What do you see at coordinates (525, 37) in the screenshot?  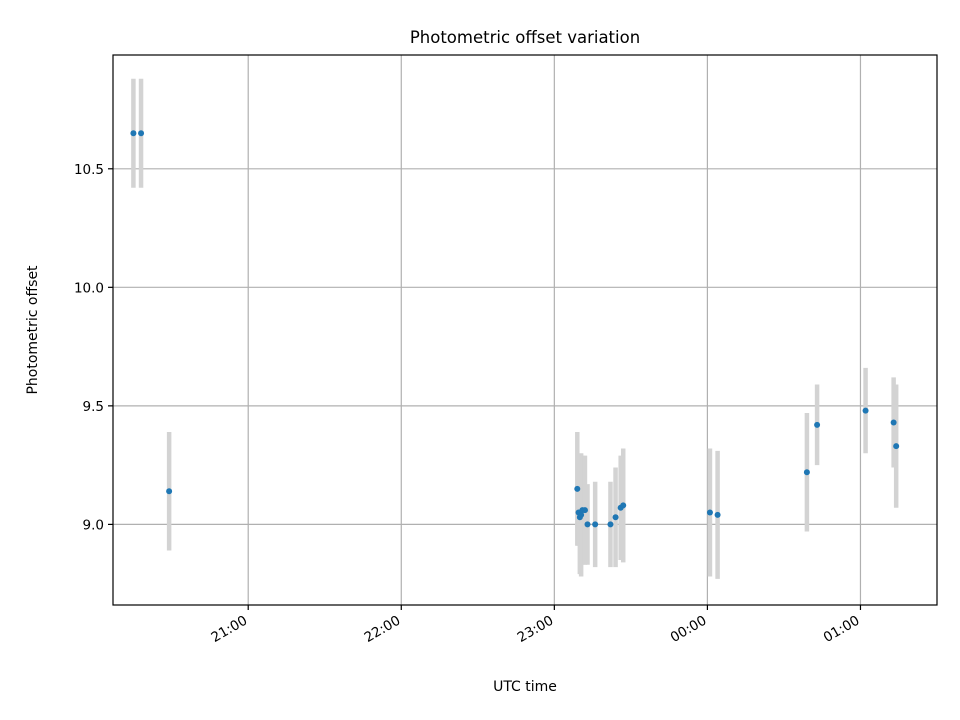 I see `chart-title: Photometric offset variation` at bounding box center [525, 37].